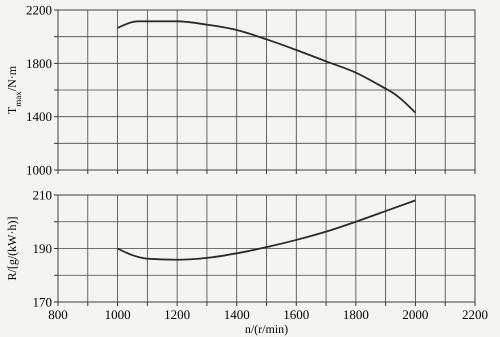 The height and width of the screenshot is (337, 500). What do you see at coordinates (39, 63) in the screenshot?
I see `y-tick-label: 1800` at bounding box center [39, 63].